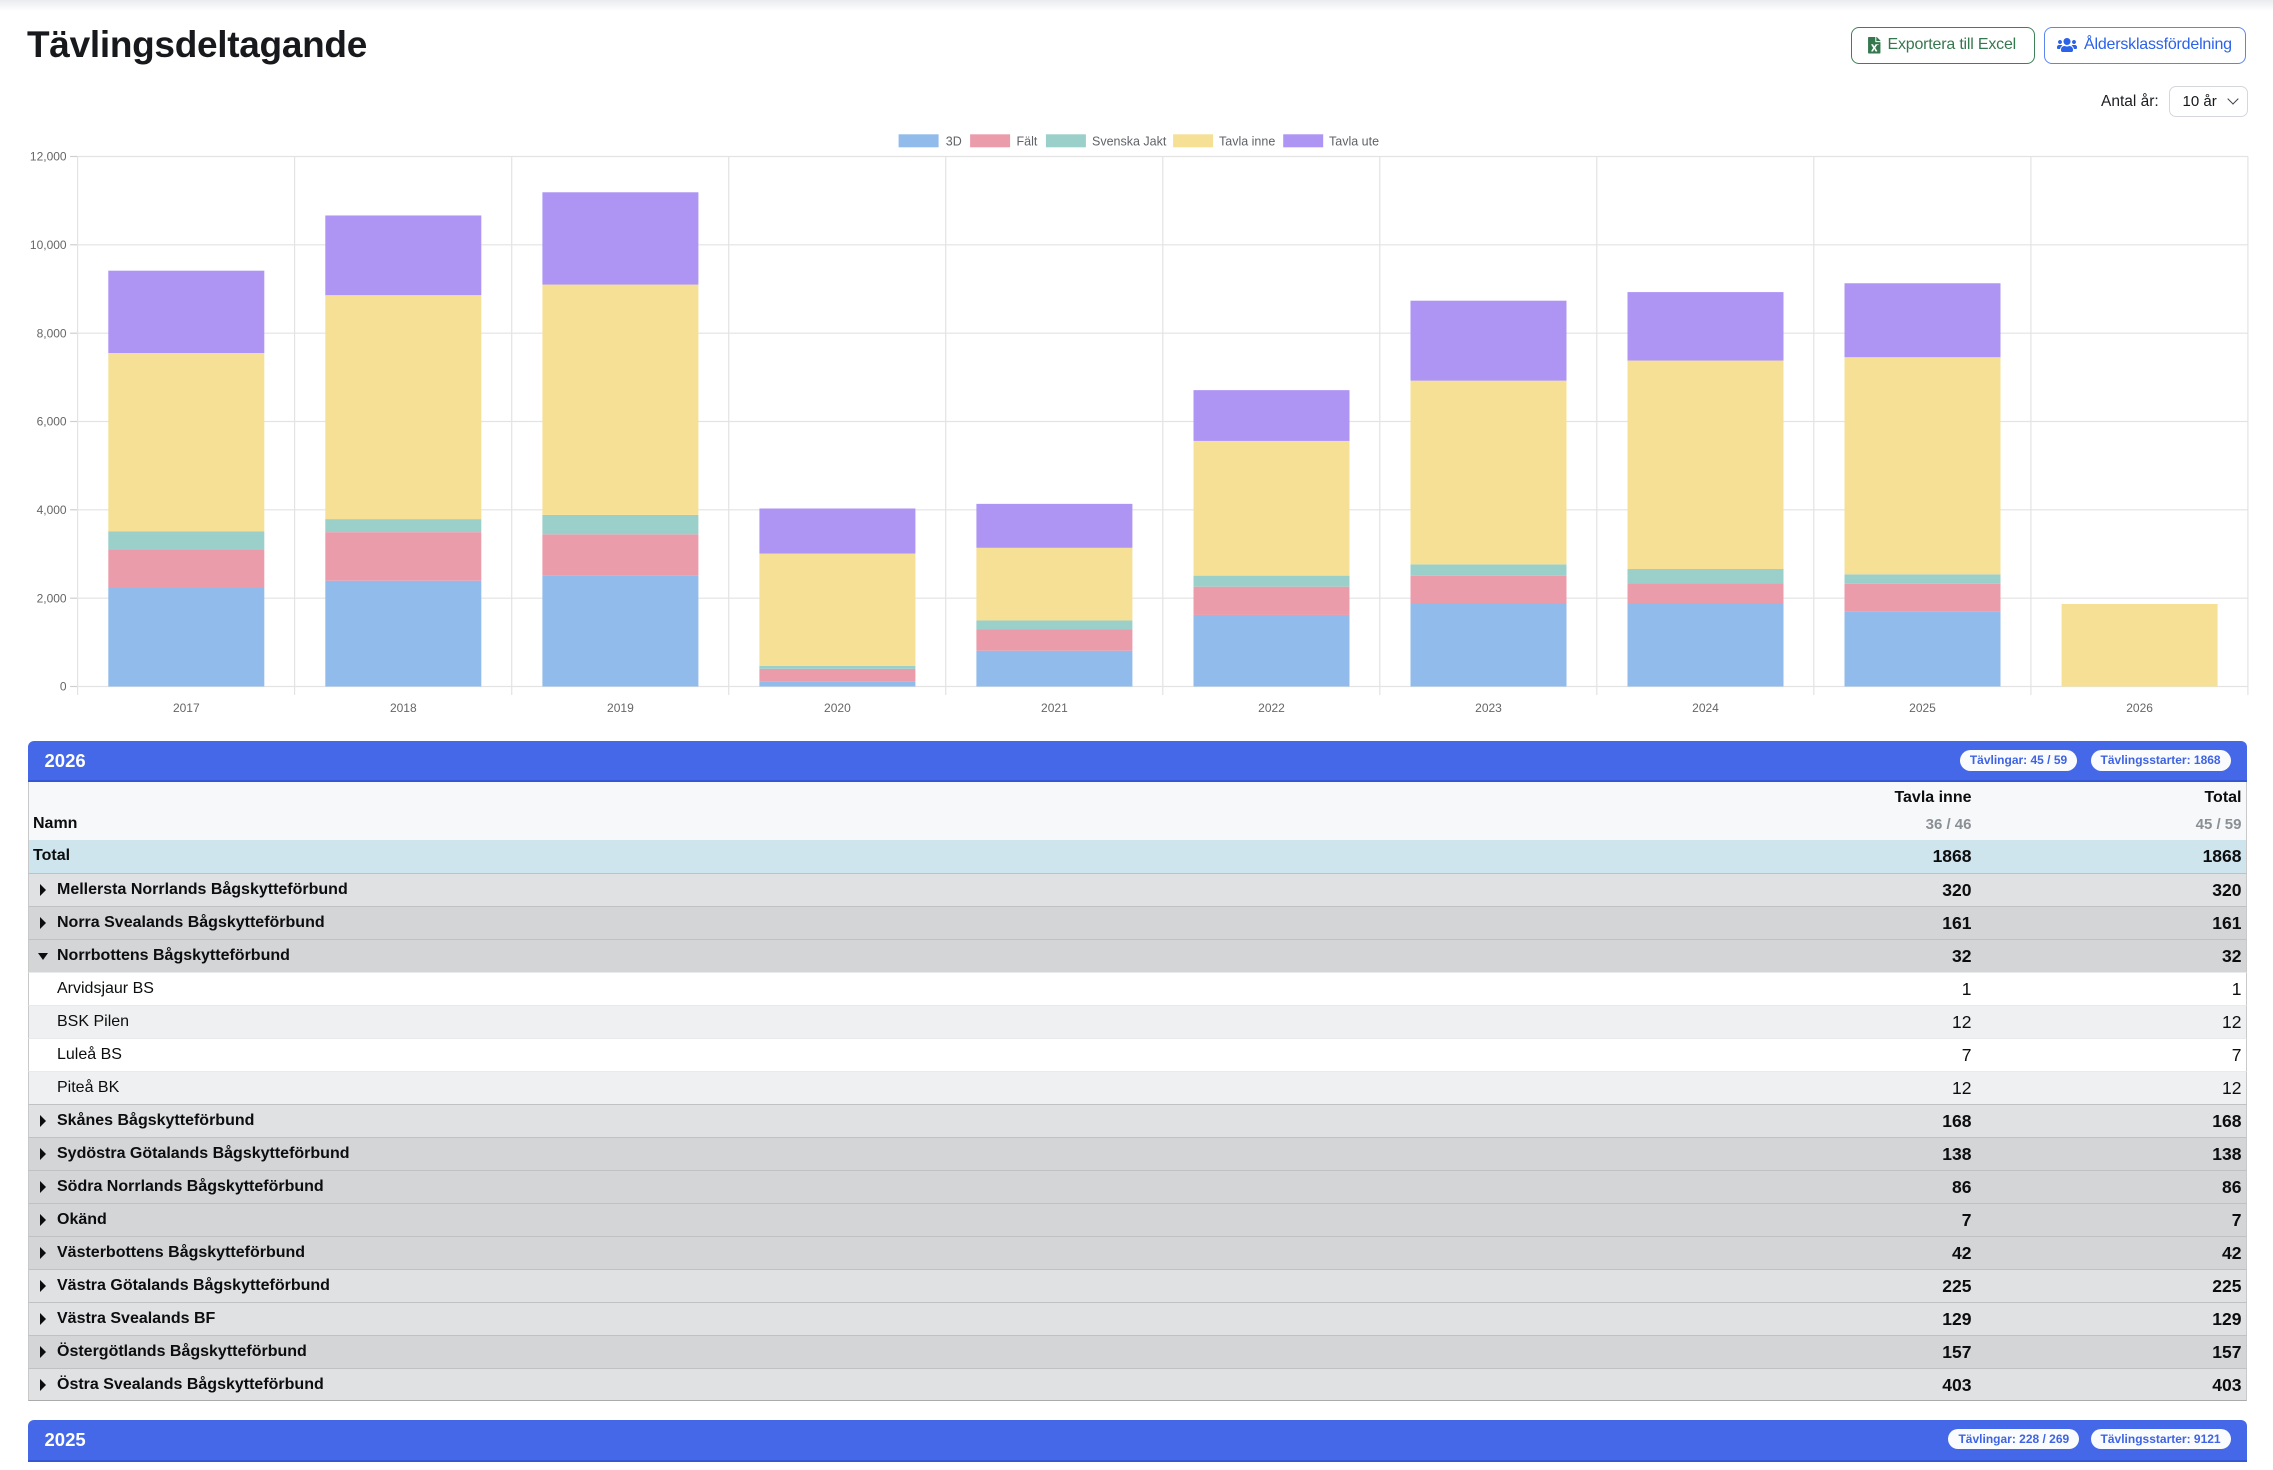 This screenshot has height=1470, width=2273. Describe the element at coordinates (52, 333) in the screenshot. I see `svg-text: 8,000` at that location.